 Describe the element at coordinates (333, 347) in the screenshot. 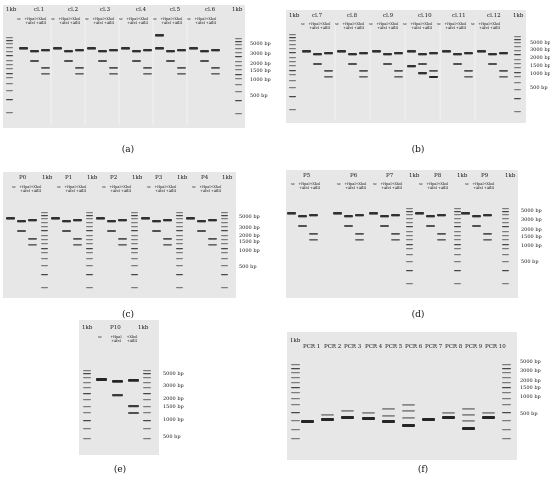

I see `pcr-label: PCR 2` at that location.